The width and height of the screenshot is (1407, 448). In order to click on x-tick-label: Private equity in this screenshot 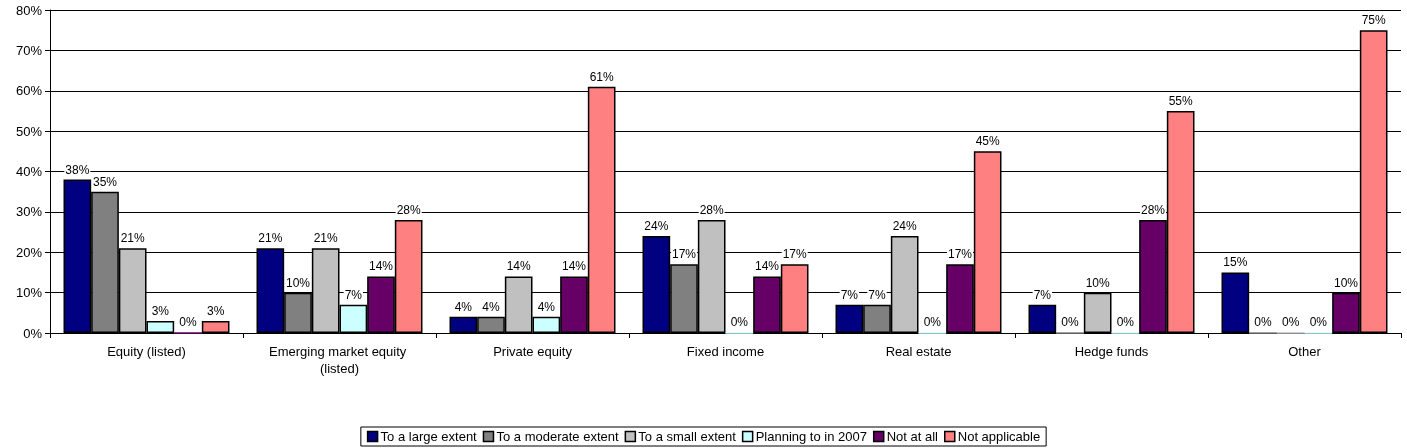, I will do `click(533, 351)`.